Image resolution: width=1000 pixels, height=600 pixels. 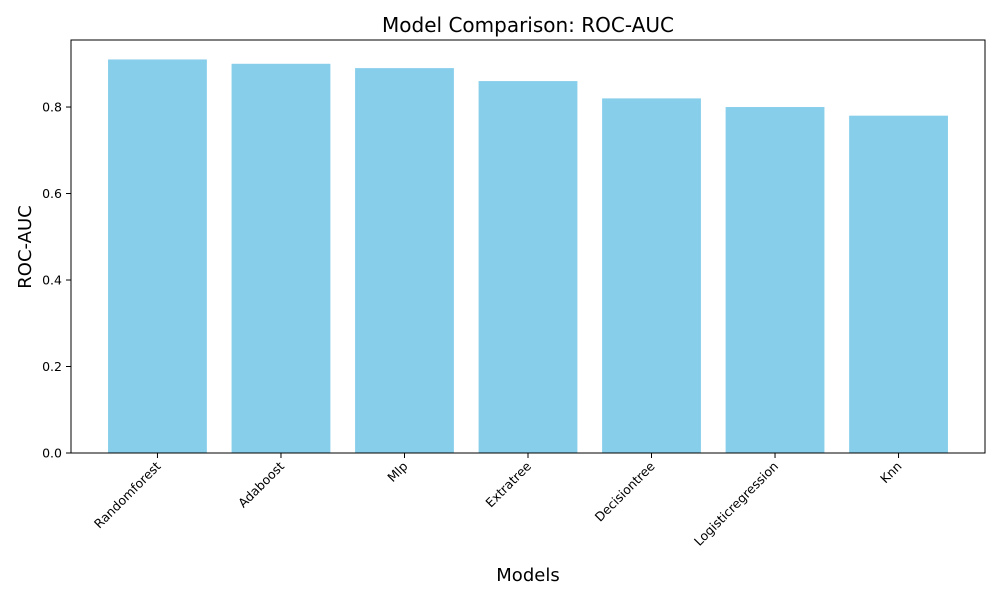 What do you see at coordinates (261, 484) in the screenshot?
I see `x-tick-label: Adaboost` at bounding box center [261, 484].